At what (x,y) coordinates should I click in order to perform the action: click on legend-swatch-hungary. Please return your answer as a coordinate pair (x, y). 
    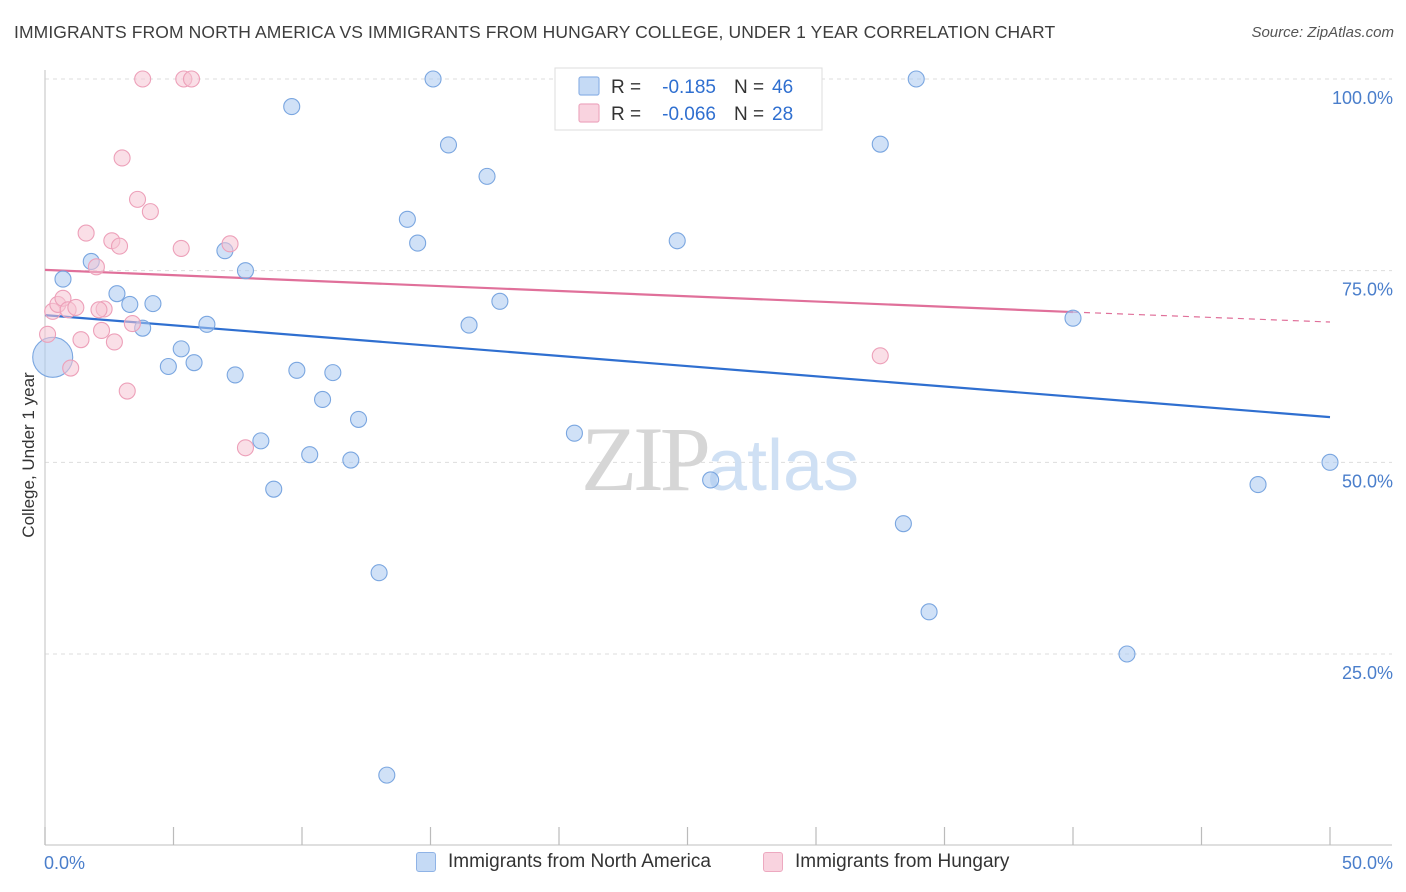
    Looking at the image, I should click on (773, 862).